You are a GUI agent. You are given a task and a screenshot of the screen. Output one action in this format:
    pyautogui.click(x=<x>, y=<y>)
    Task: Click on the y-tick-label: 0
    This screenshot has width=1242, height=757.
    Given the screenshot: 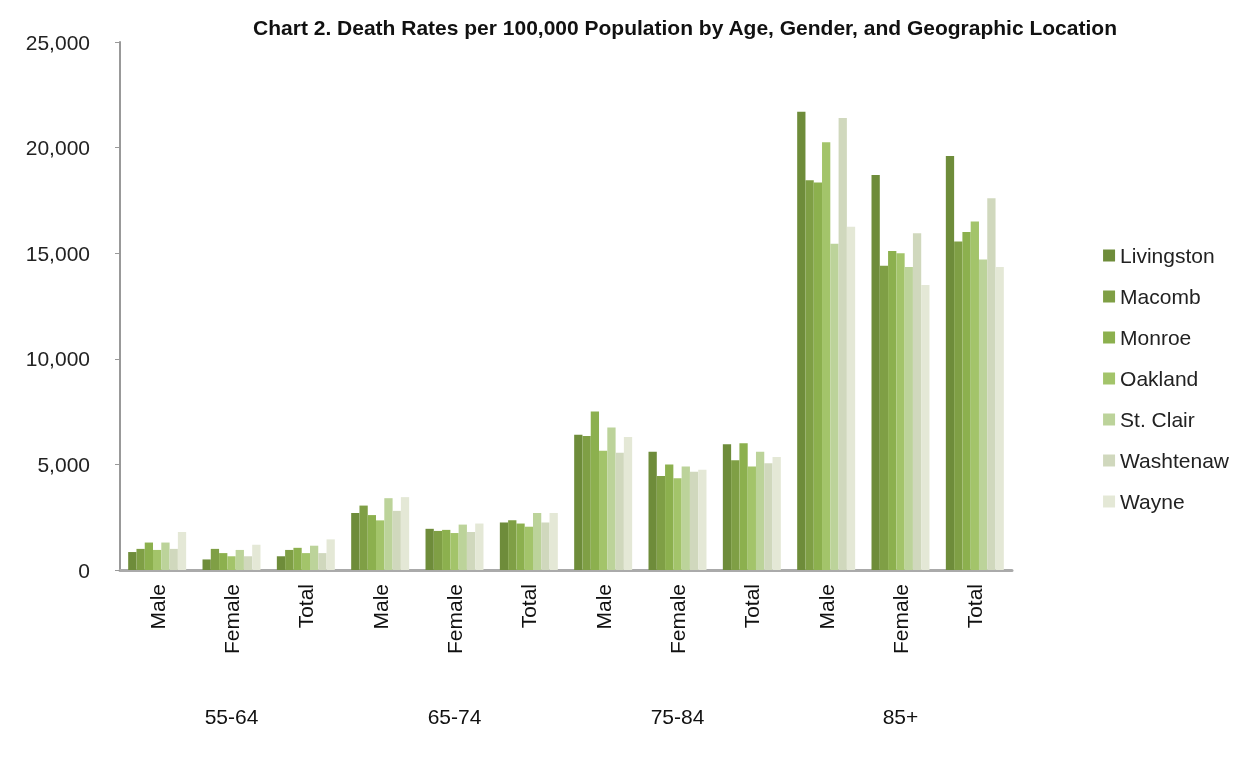 What is the action you would take?
    pyautogui.click(x=84, y=570)
    